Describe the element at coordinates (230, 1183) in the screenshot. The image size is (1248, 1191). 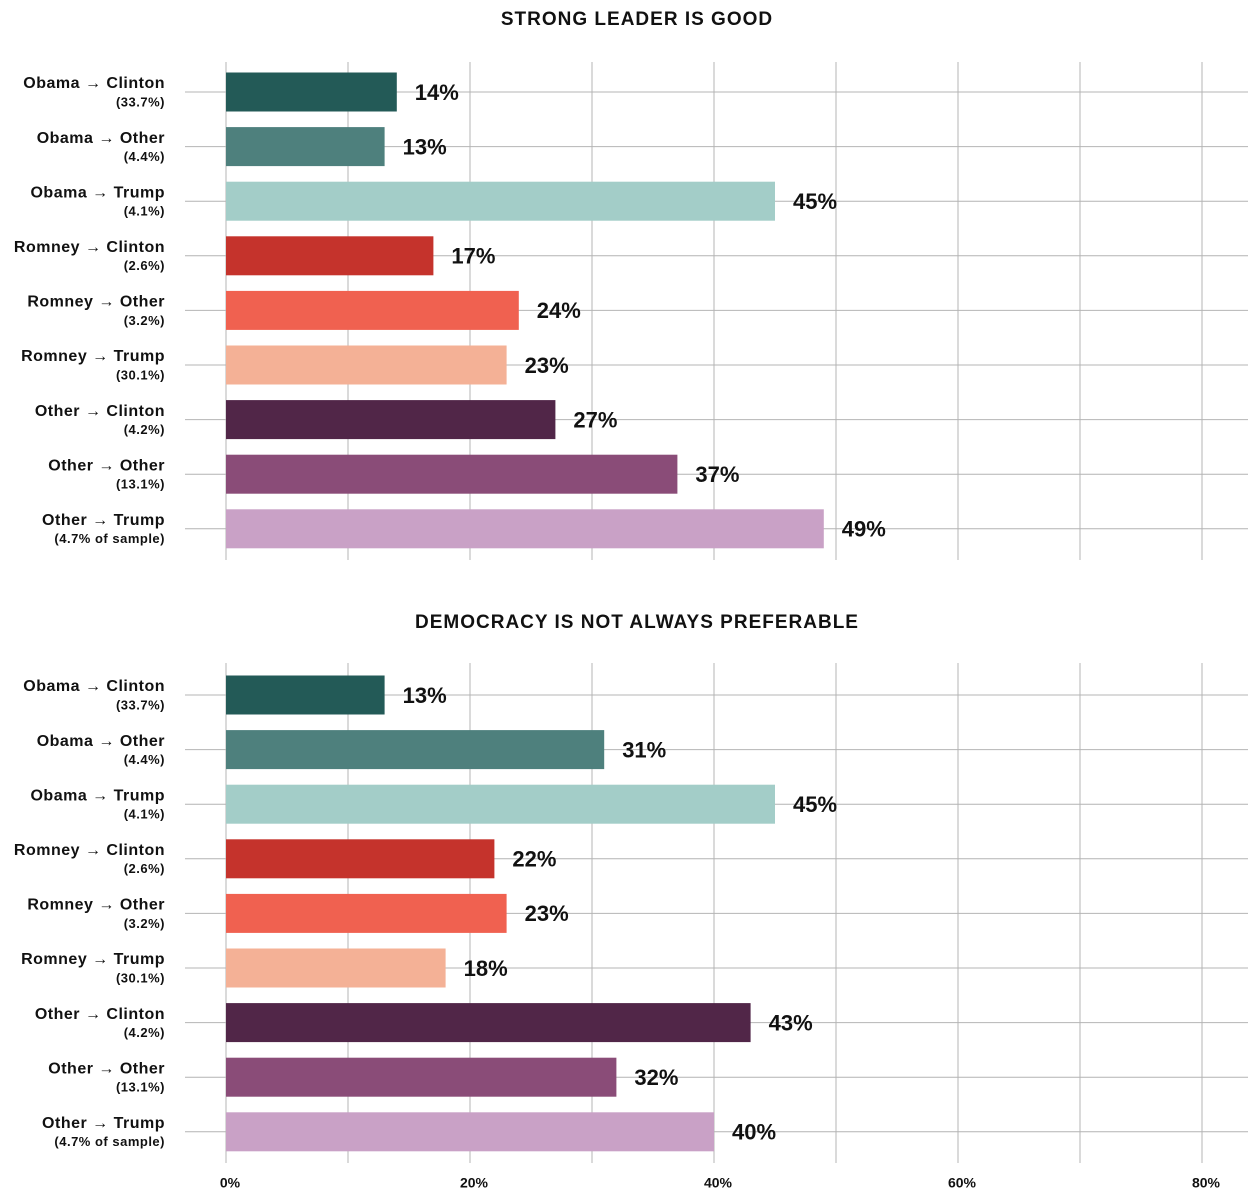
I see `x-tick-label: 0%` at that location.